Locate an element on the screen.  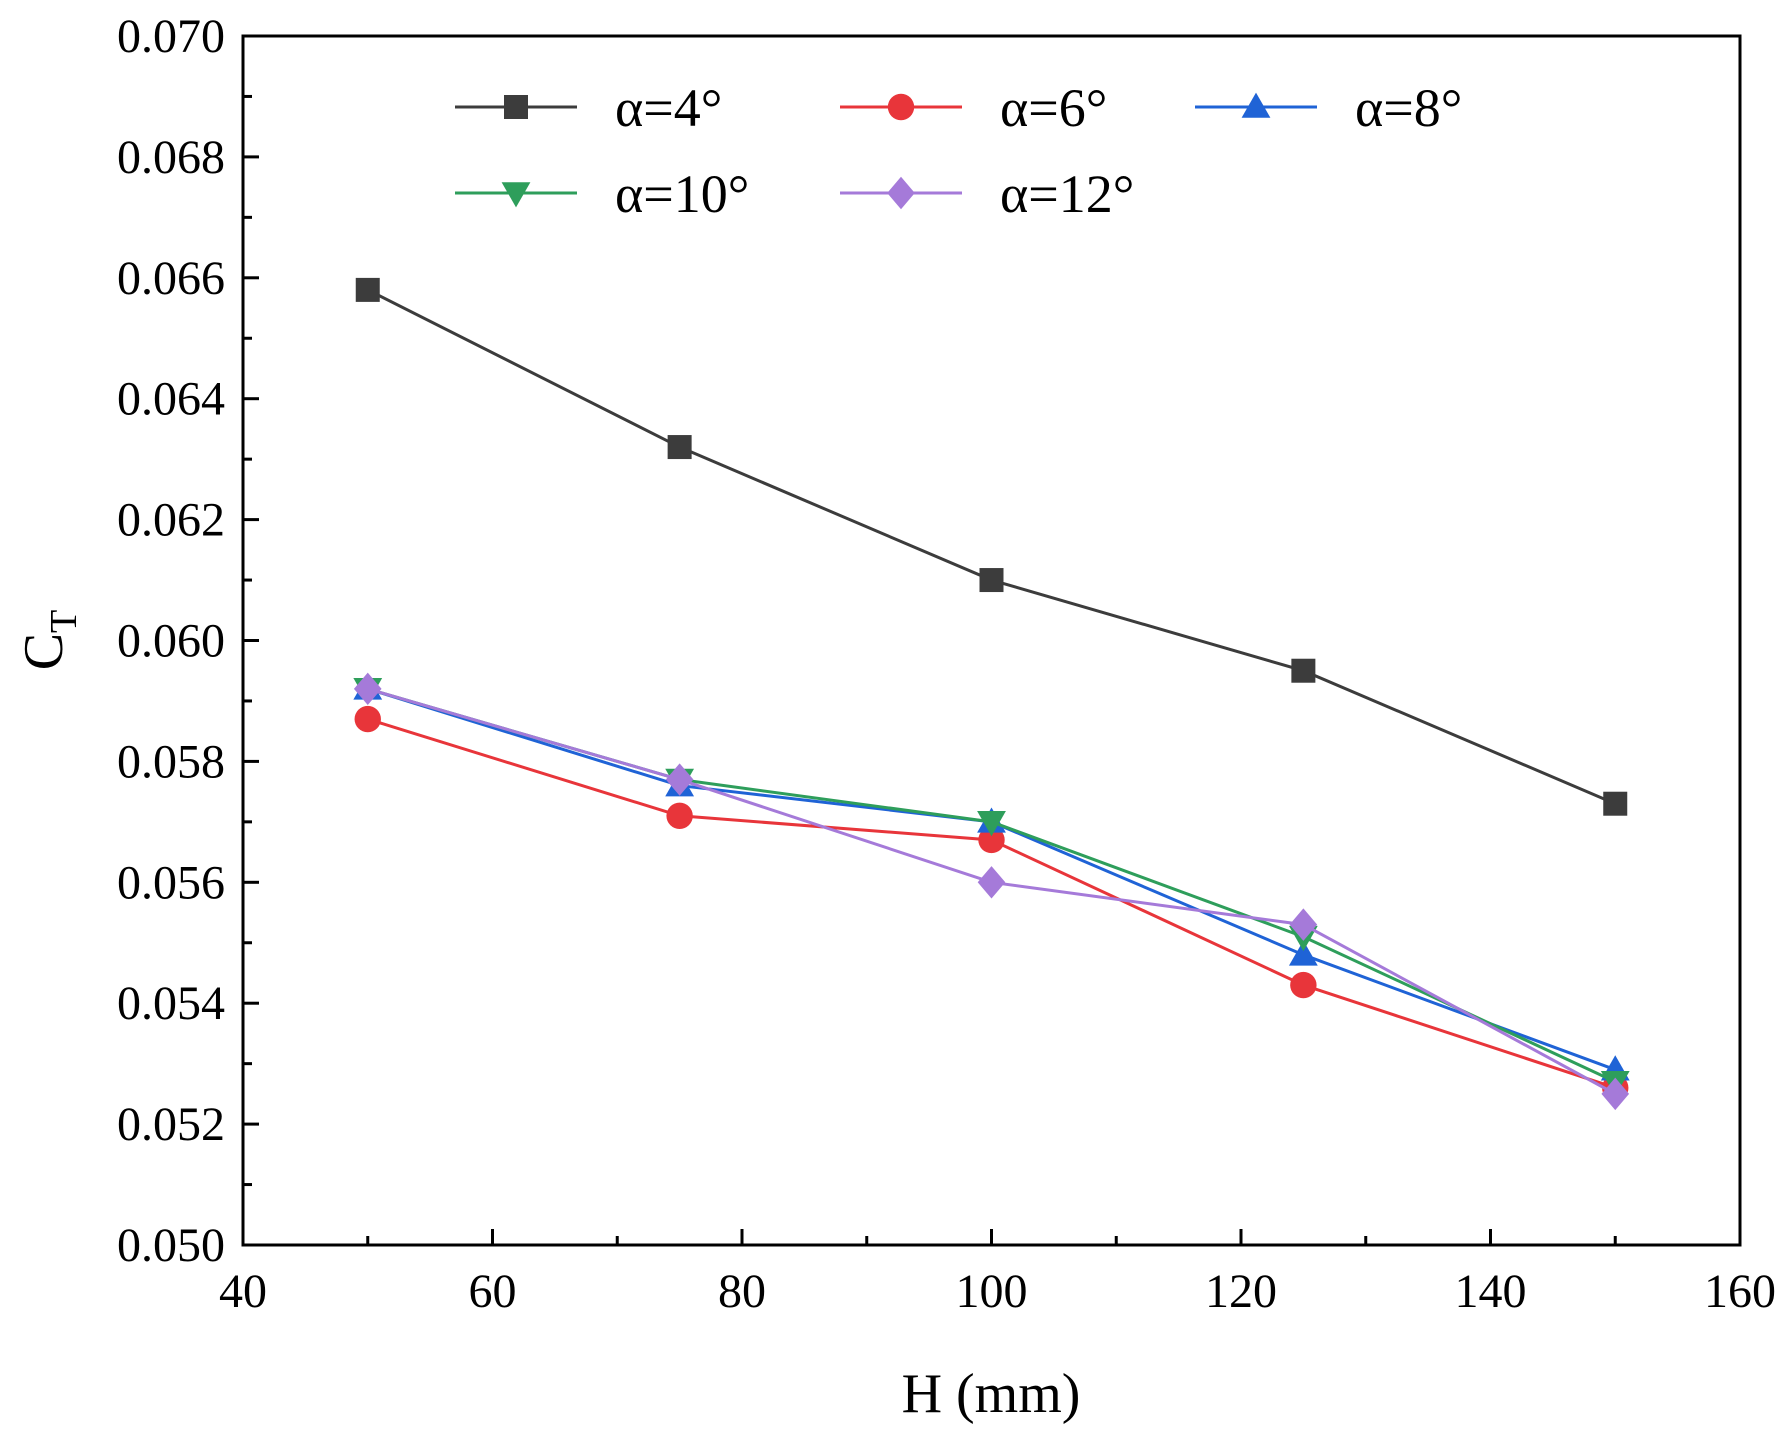
y-tick-label: 0.054 is located at coordinates (171, 1003).